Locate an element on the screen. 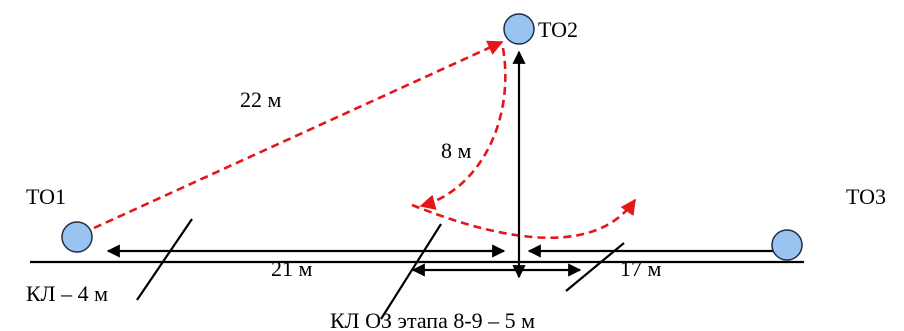 The height and width of the screenshot is (331, 904). label-21m: 21 м is located at coordinates (292, 268).